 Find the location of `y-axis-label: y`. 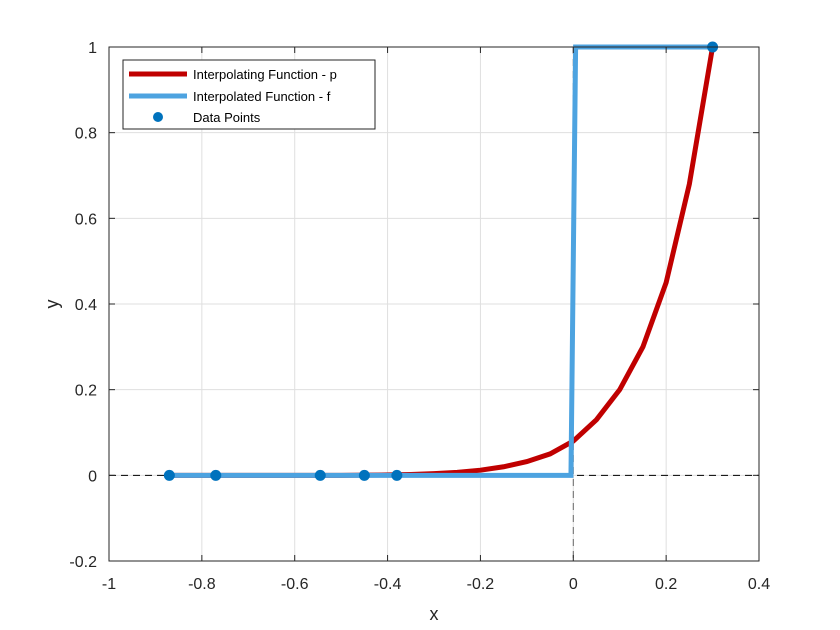

y-axis-label: y is located at coordinates (52, 304).